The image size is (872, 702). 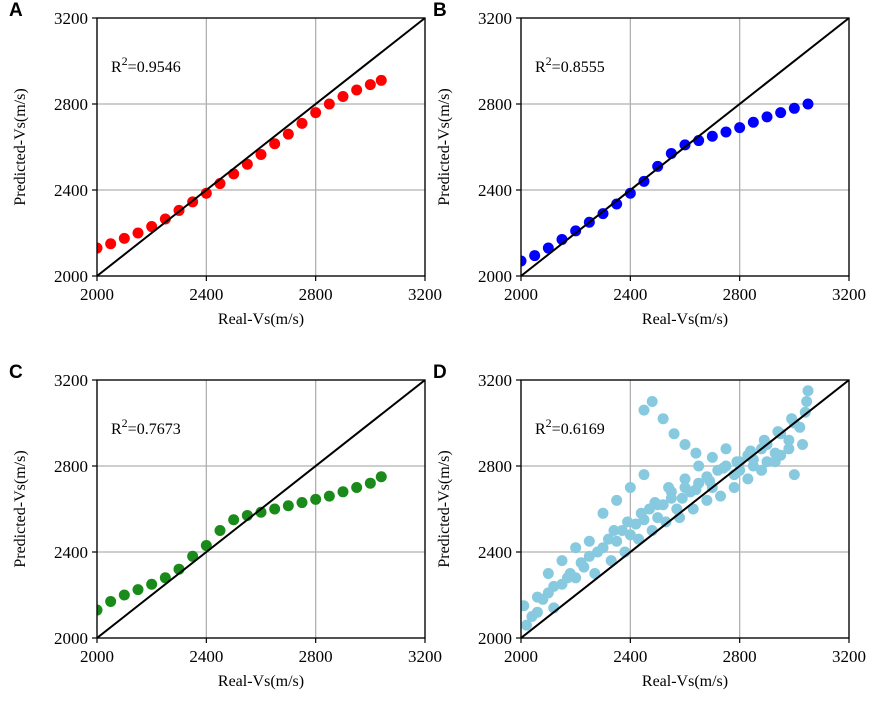 I want to click on reference-line, so click(x=261, y=509).